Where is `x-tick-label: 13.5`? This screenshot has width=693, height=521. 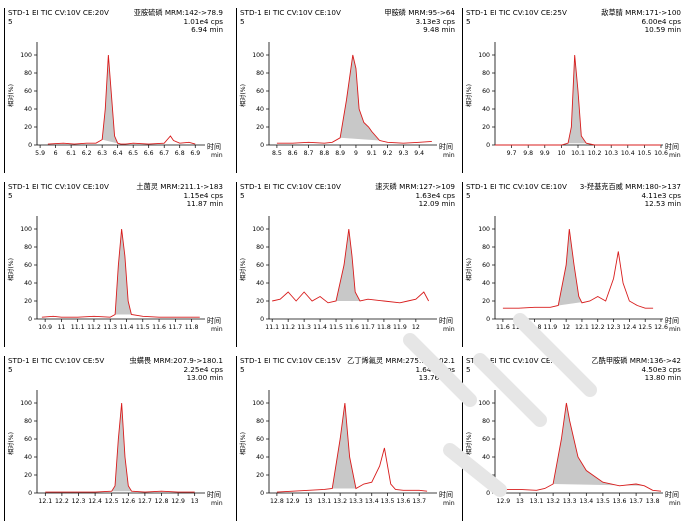
x-tick-label: 13.5 is located at coordinates (388, 501).